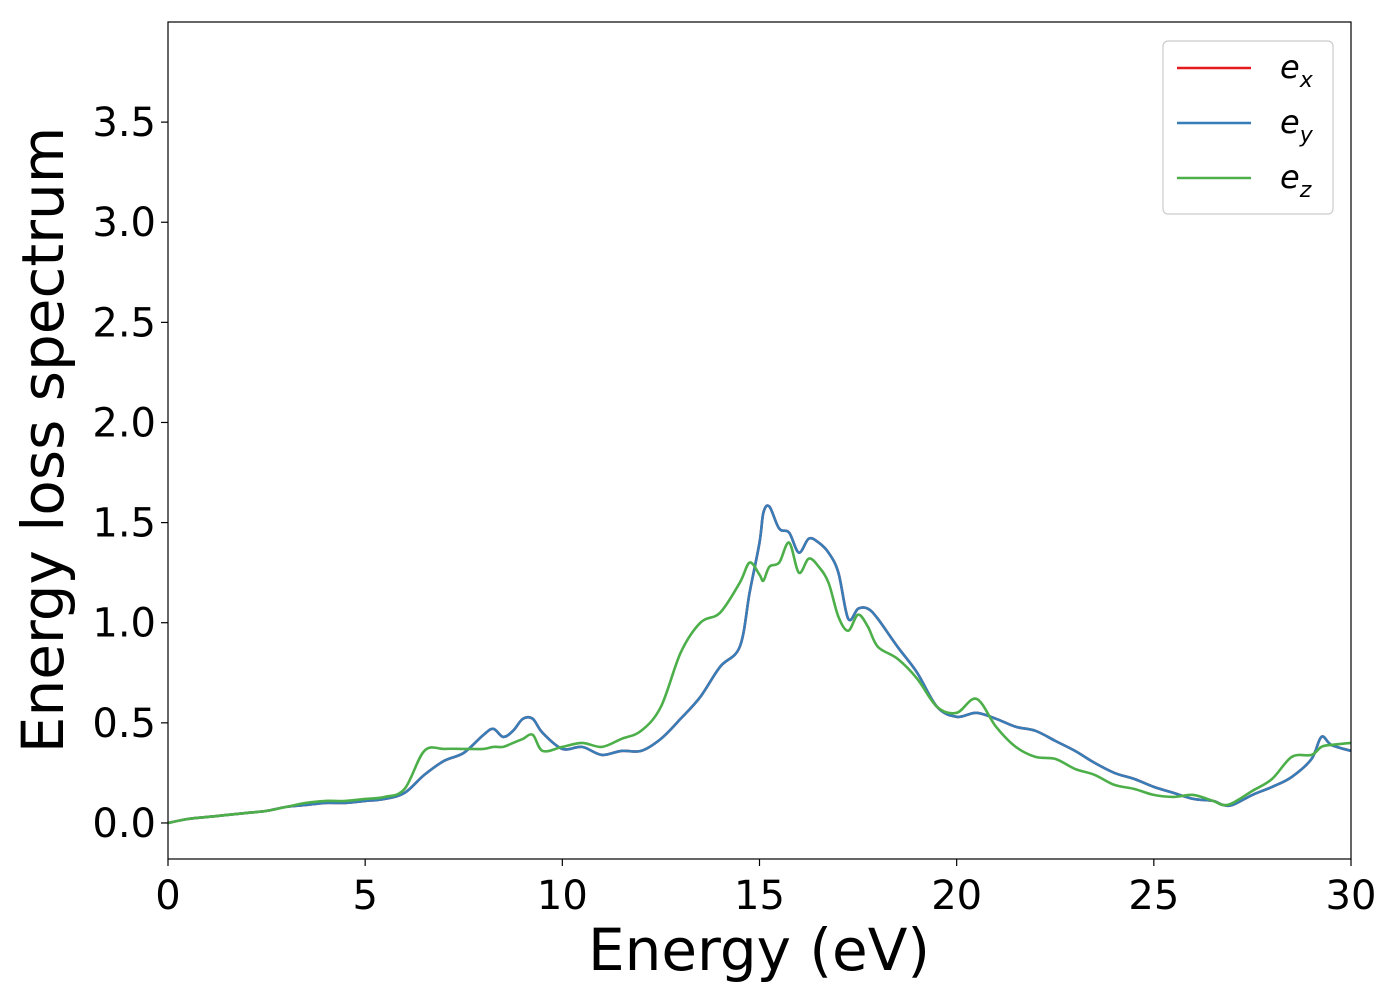 Image resolution: width=1400 pixels, height=1000 pixels. Describe the element at coordinates (167, 896) in the screenshot. I see `x-tick-label: 0` at that location.